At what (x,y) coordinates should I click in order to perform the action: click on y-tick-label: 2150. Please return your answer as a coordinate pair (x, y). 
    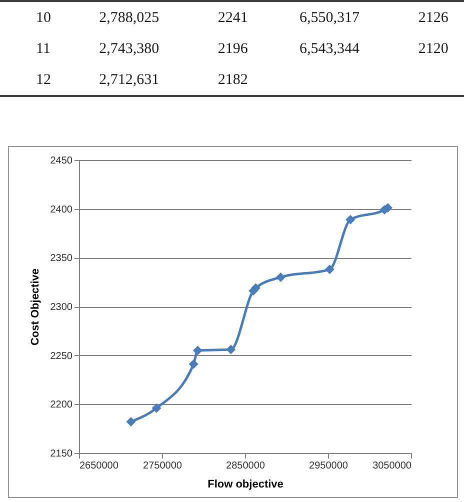
    Looking at the image, I should click on (61, 454).